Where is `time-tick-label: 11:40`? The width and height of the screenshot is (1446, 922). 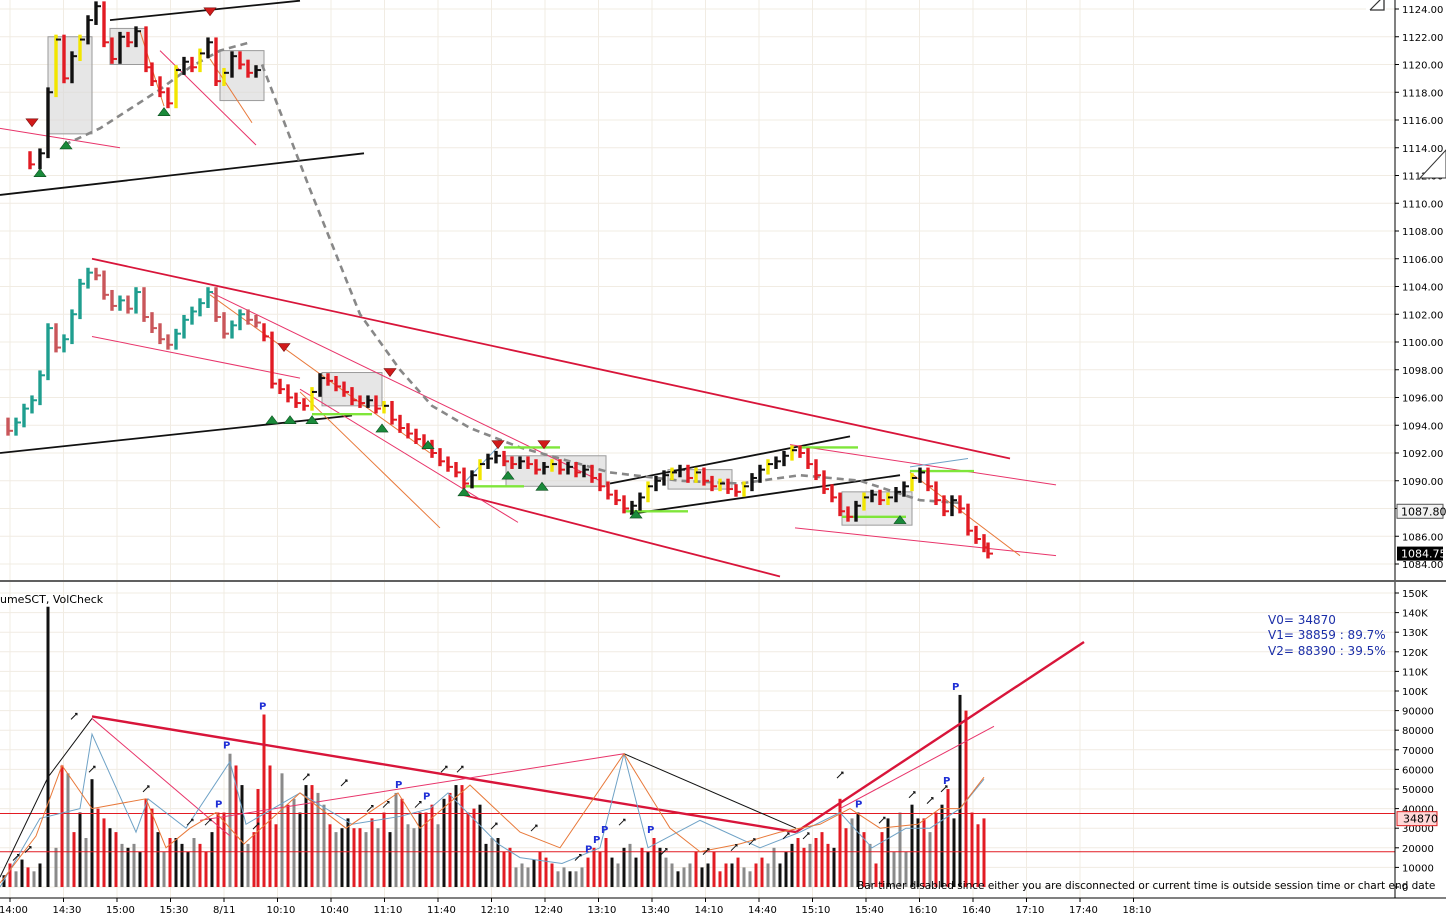 time-tick-label: 11:40 is located at coordinates (441, 910).